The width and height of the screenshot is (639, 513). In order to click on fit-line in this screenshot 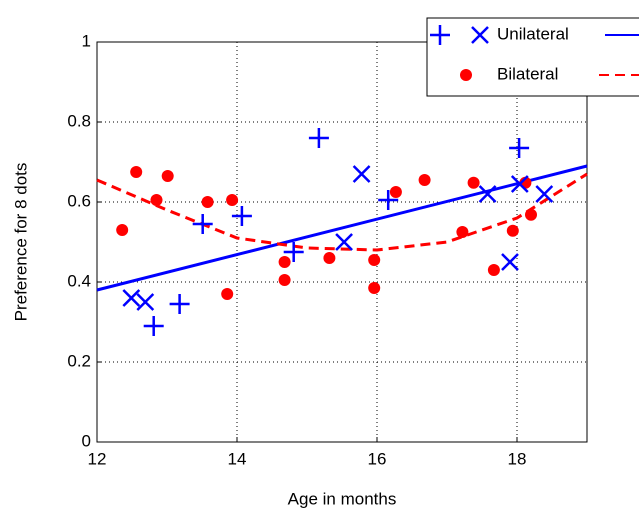, I will do `click(342, 212)`.